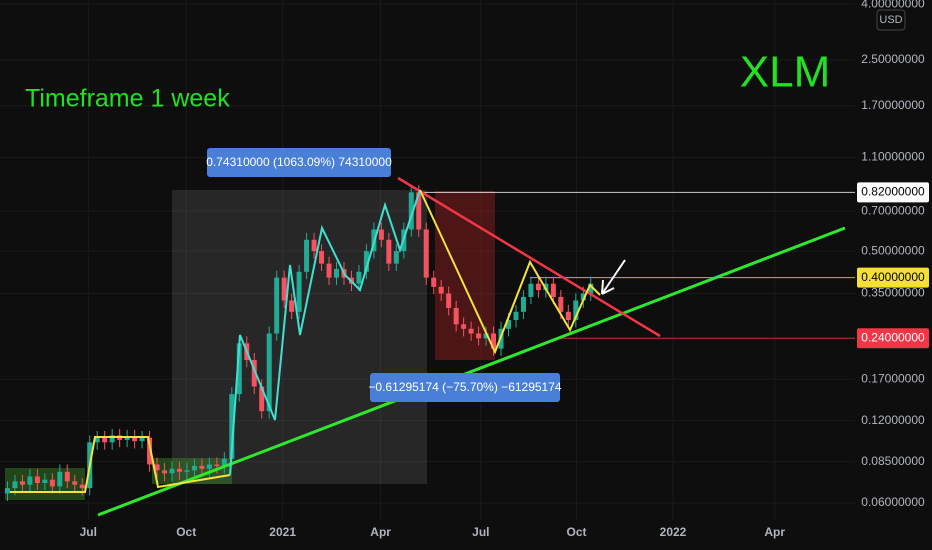 This screenshot has height=550, width=932. What do you see at coordinates (282, 532) in the screenshot?
I see `x-tick-label: 2021` at bounding box center [282, 532].